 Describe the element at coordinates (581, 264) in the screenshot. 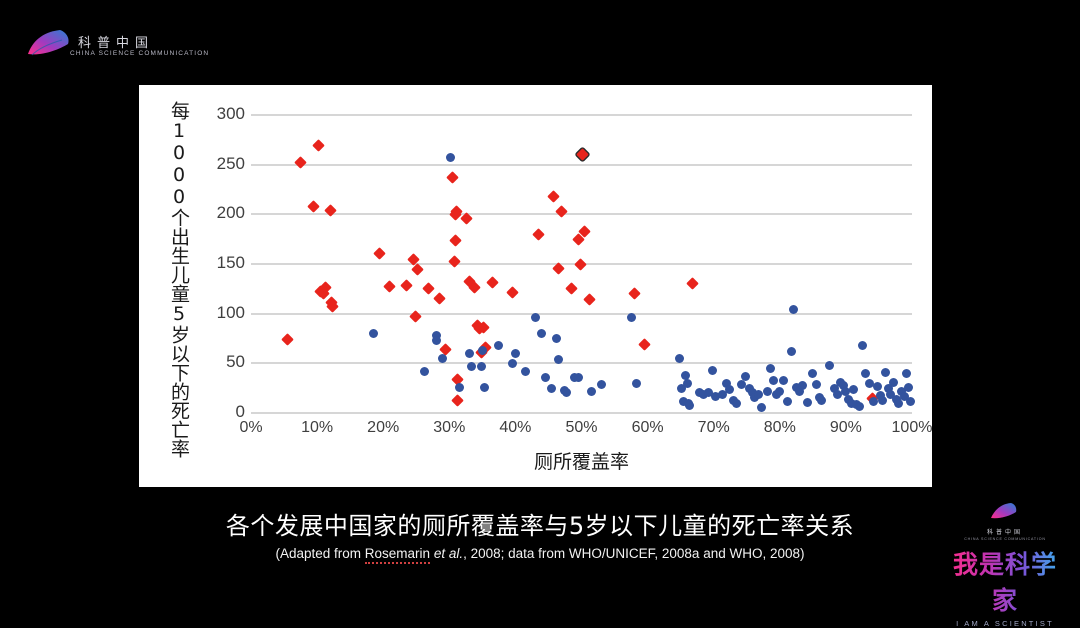

I see `gridline` at that location.